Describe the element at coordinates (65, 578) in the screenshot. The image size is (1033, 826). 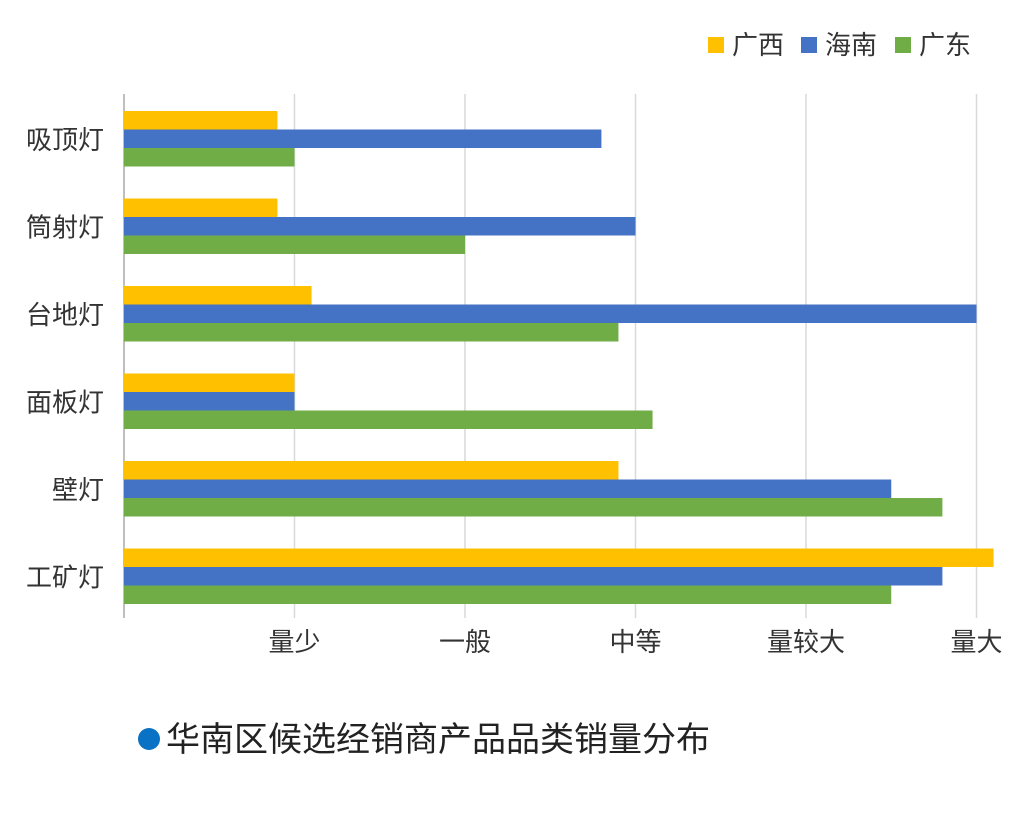
I see `category-label: 工矿灯` at that location.